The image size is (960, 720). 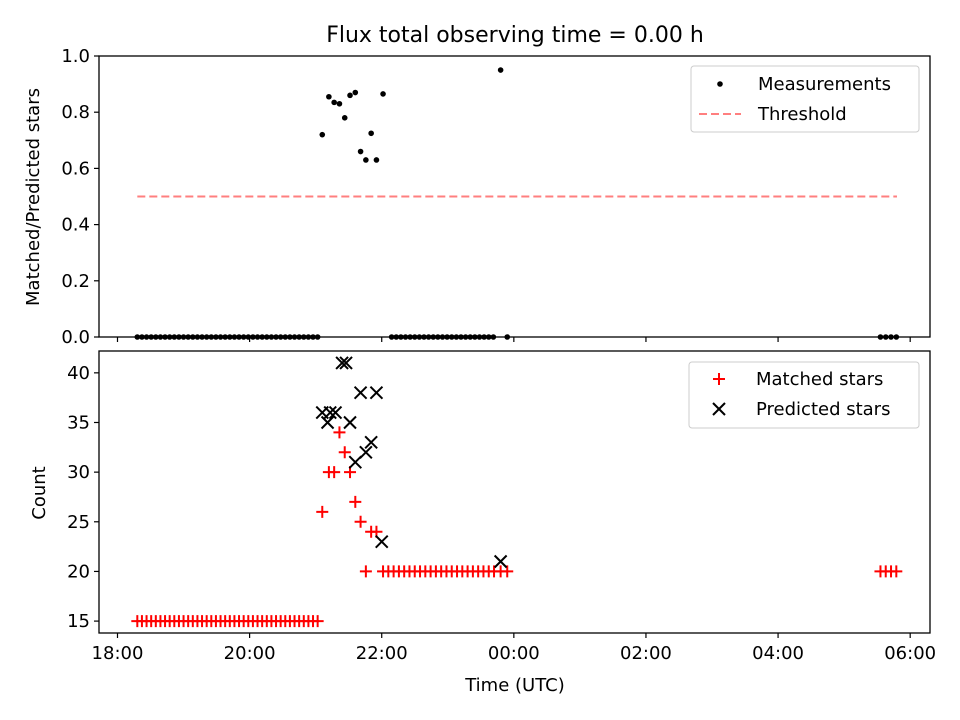 What do you see at coordinates (75, 337) in the screenshot?
I see `y-tick-label: 0.0` at bounding box center [75, 337].